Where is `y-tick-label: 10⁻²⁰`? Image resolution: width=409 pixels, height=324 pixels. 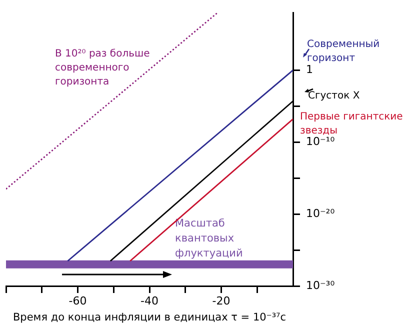
y-tick-label: 10⁻²⁰ is located at coordinates (321, 213).